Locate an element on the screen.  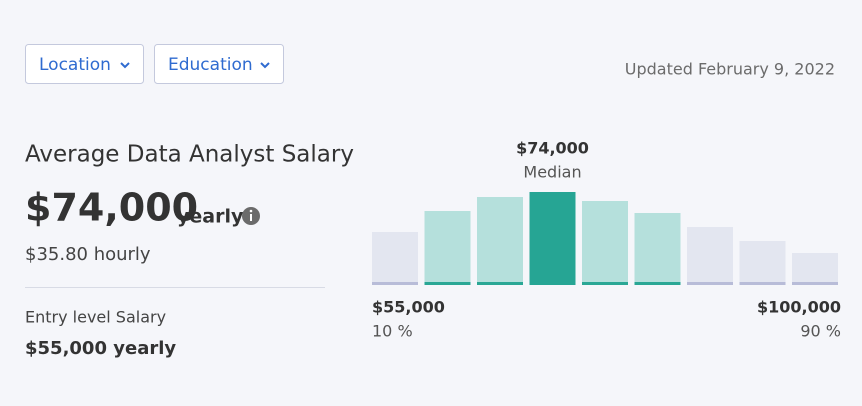
high-percentile: 90 % is located at coordinates (820, 331).